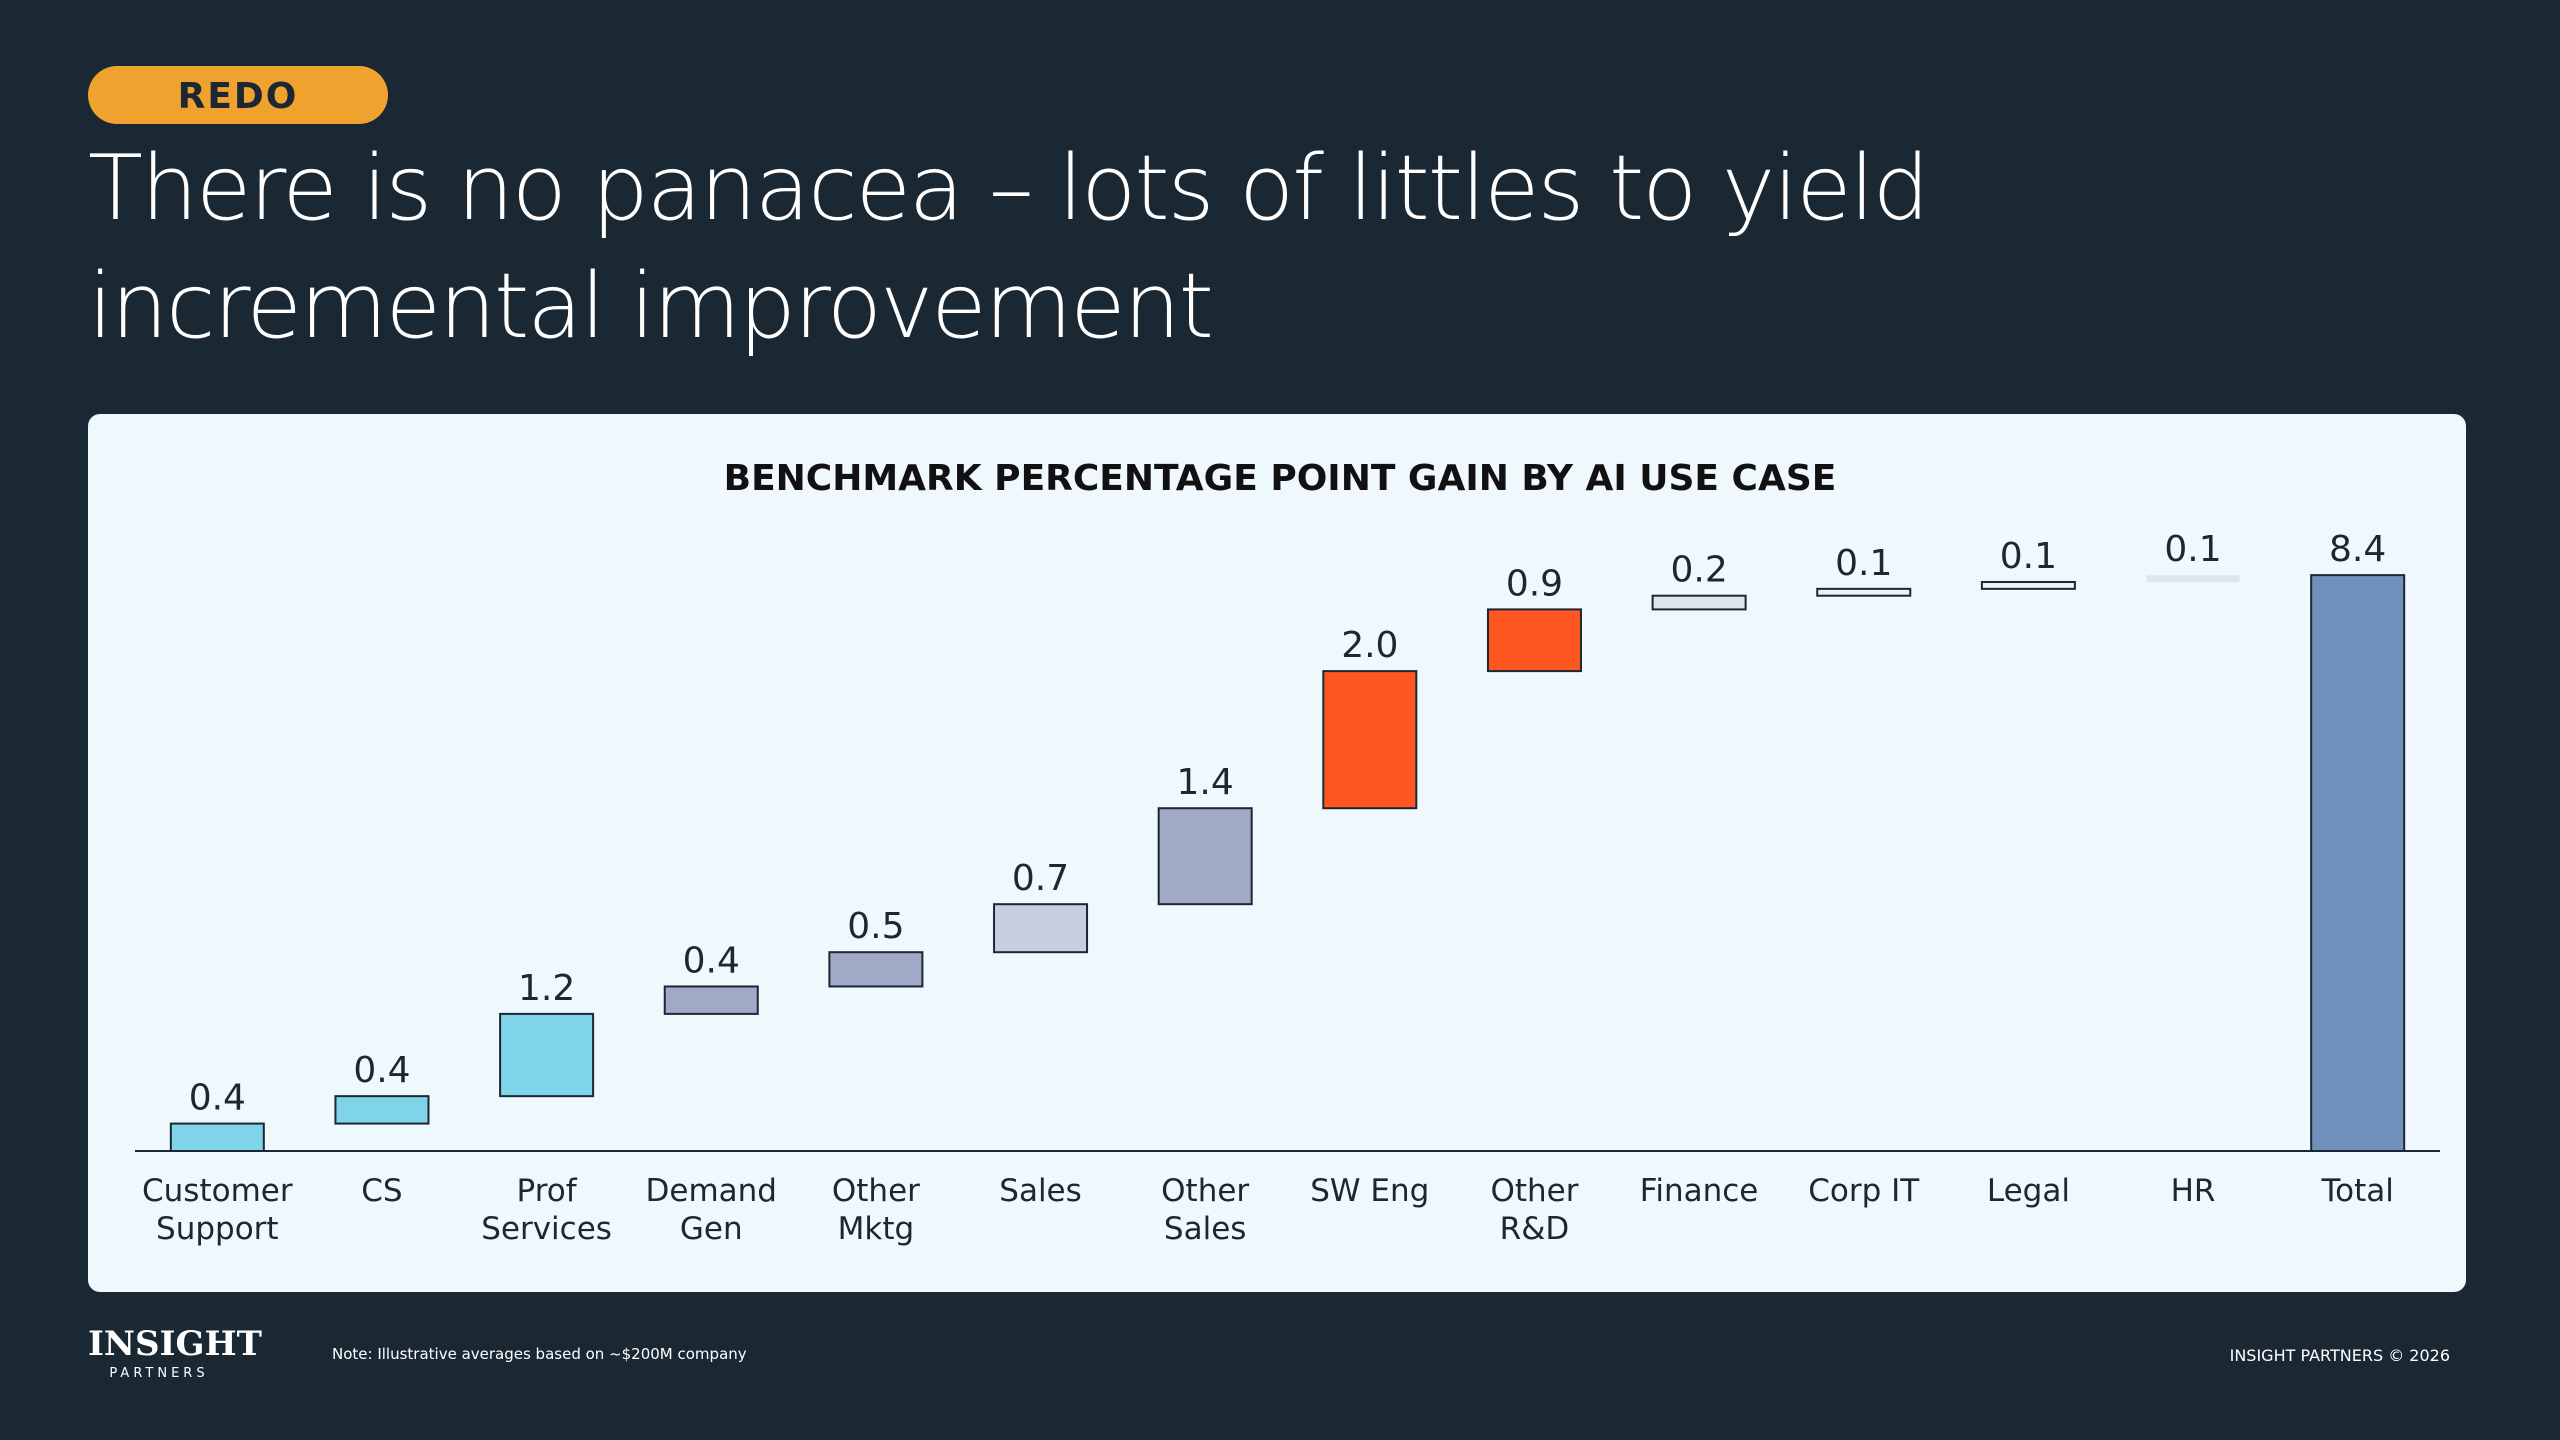 The height and width of the screenshot is (1440, 2560). What do you see at coordinates (2357, 1191) in the screenshot?
I see `x-tick-label: Total` at bounding box center [2357, 1191].